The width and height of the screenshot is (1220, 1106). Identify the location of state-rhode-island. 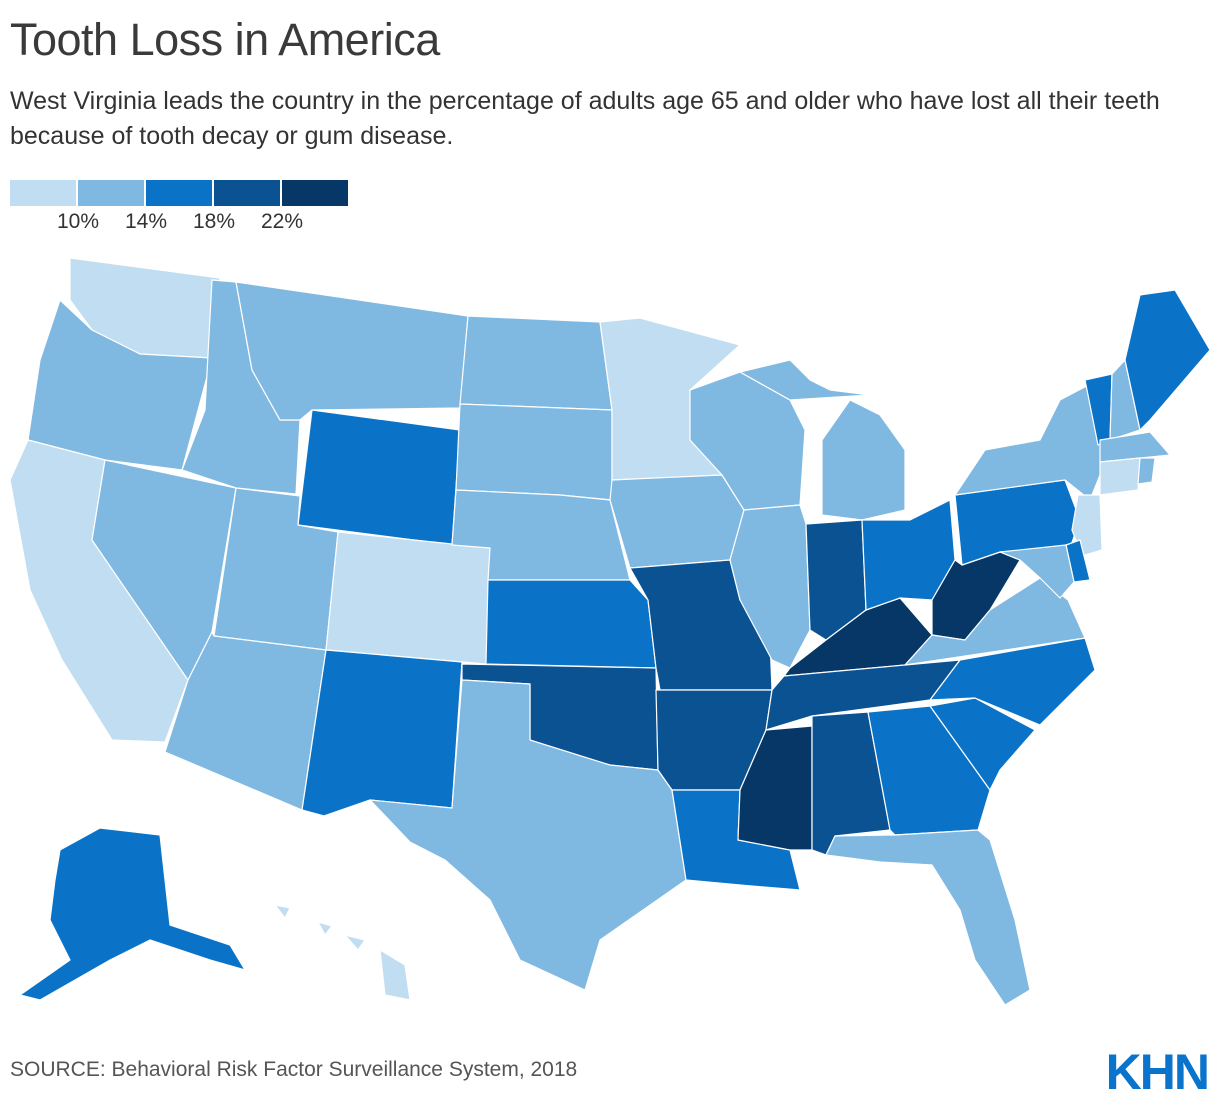
(1146, 471).